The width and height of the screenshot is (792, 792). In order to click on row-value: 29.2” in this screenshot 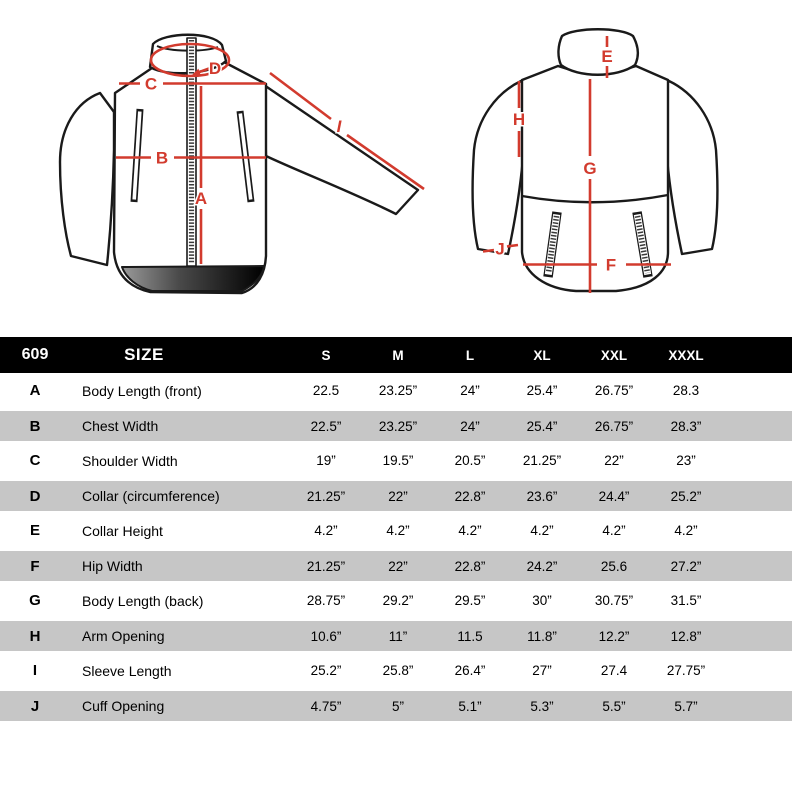, I will do `click(398, 600)`.